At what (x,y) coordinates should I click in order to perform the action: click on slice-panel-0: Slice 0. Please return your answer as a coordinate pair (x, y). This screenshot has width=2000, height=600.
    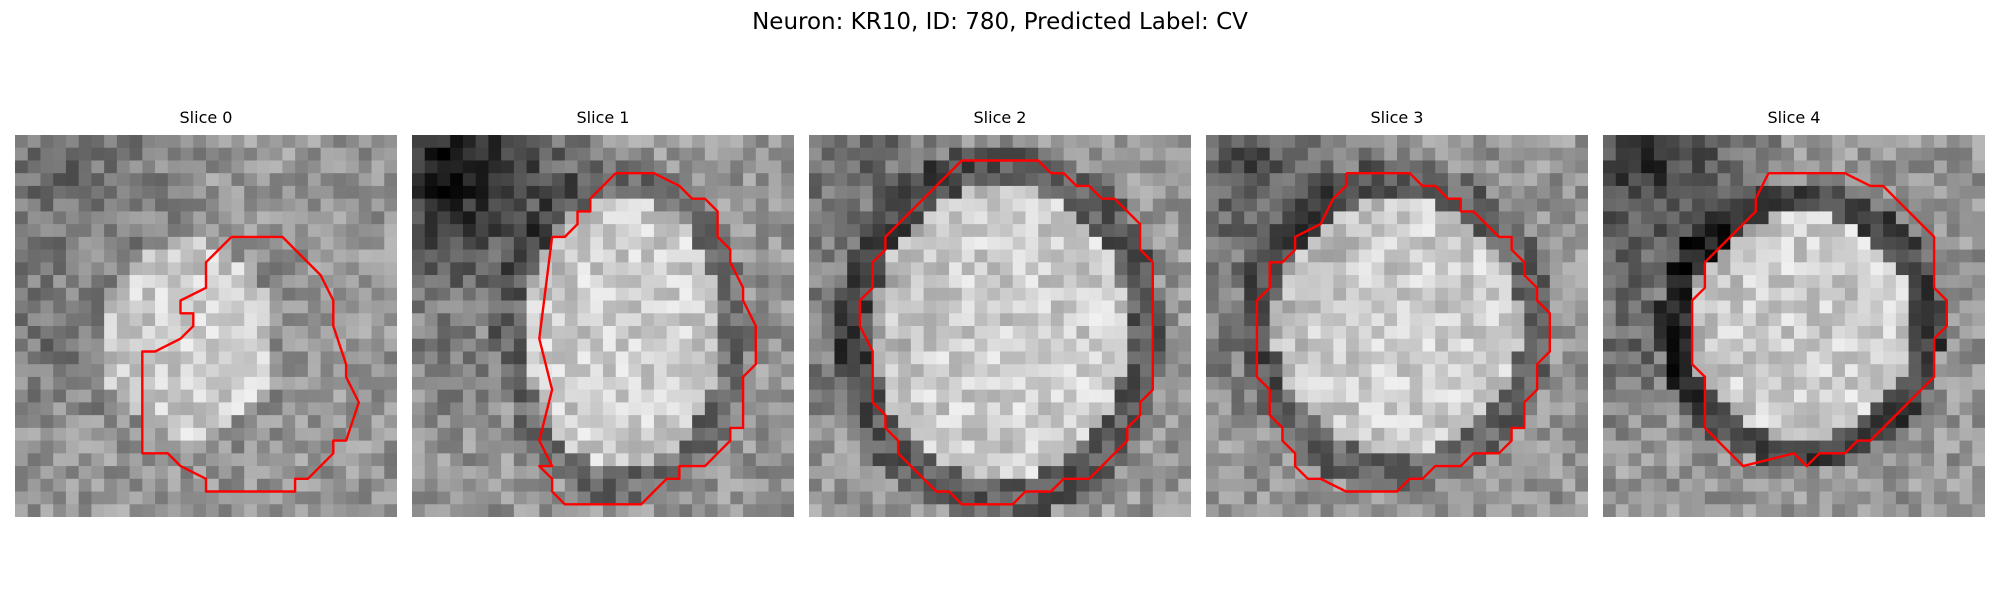
    Looking at the image, I should click on (206, 312).